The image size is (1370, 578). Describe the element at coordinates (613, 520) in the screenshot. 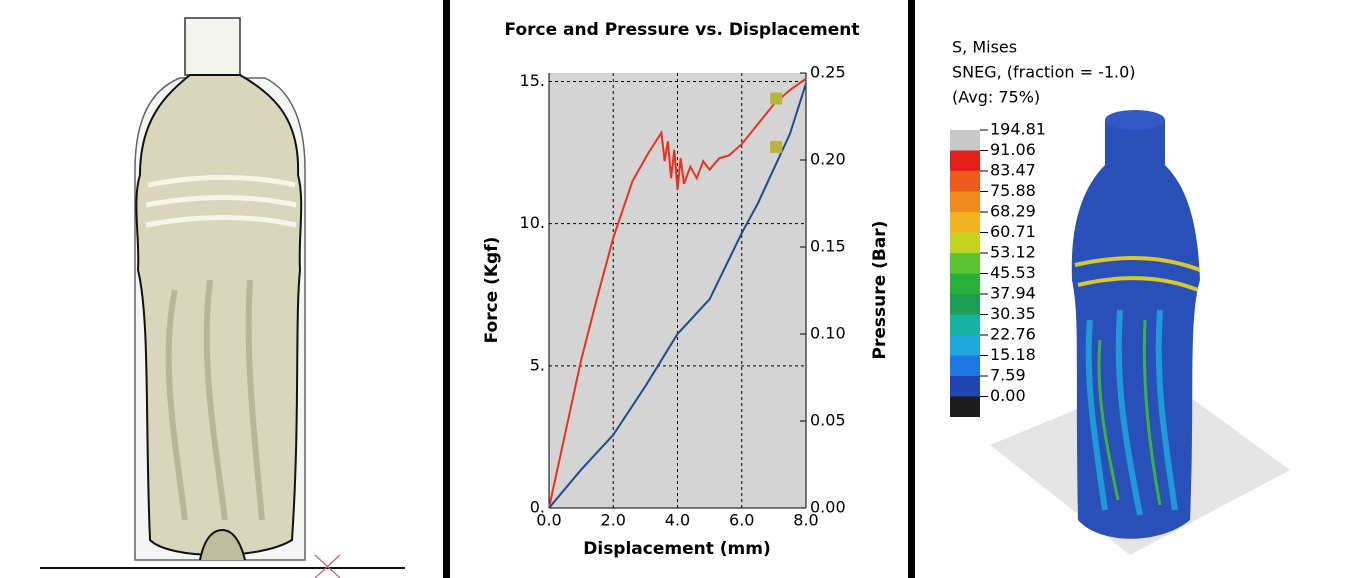

I see `x-tick-label: 2.0` at that location.